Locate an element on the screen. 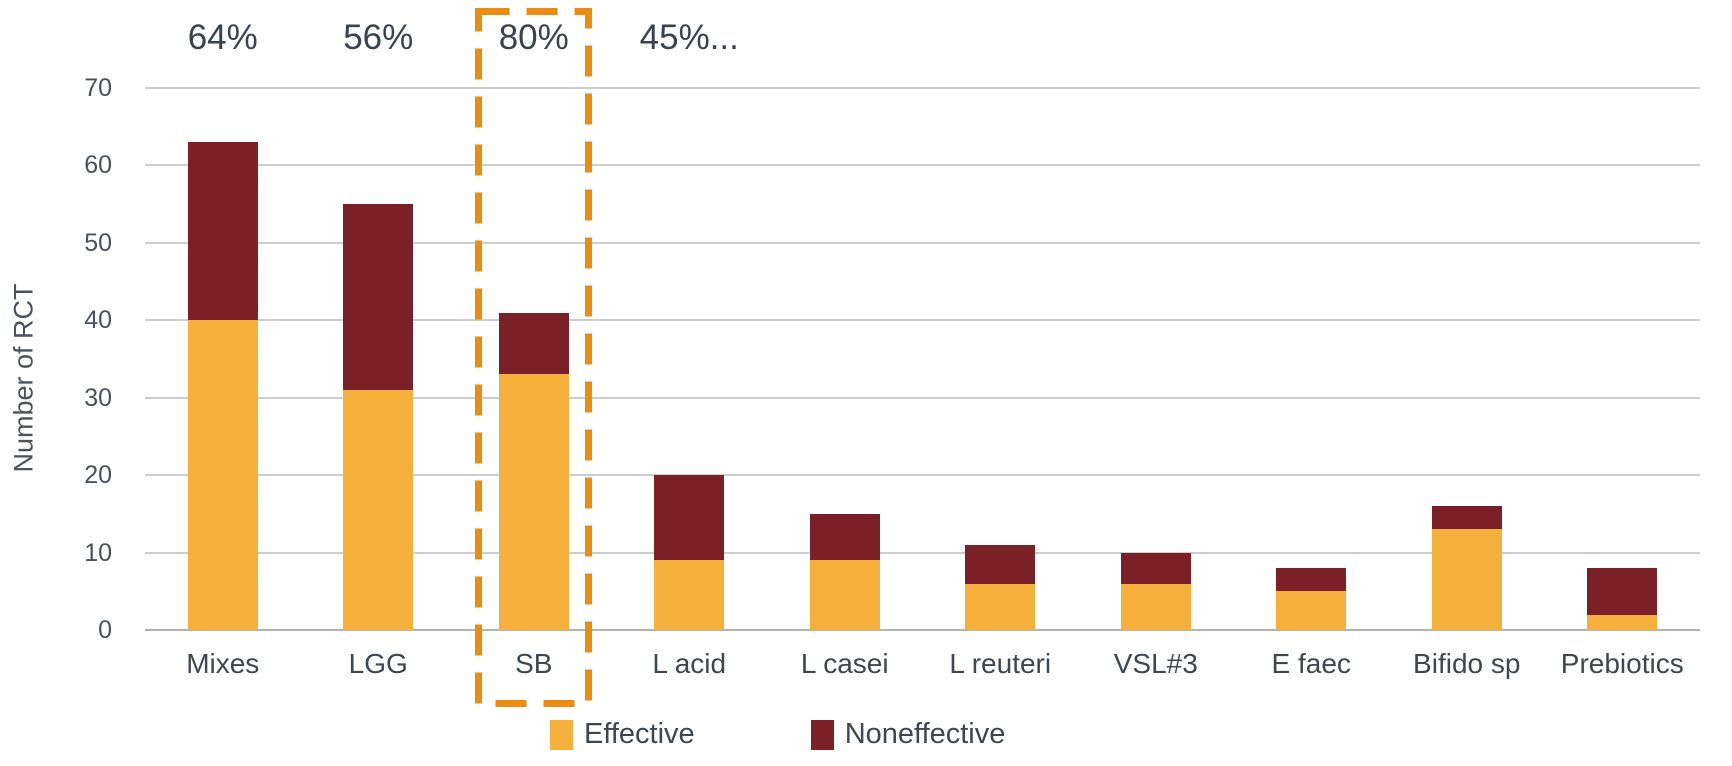  bar-e-faec is located at coordinates (1311, 599).